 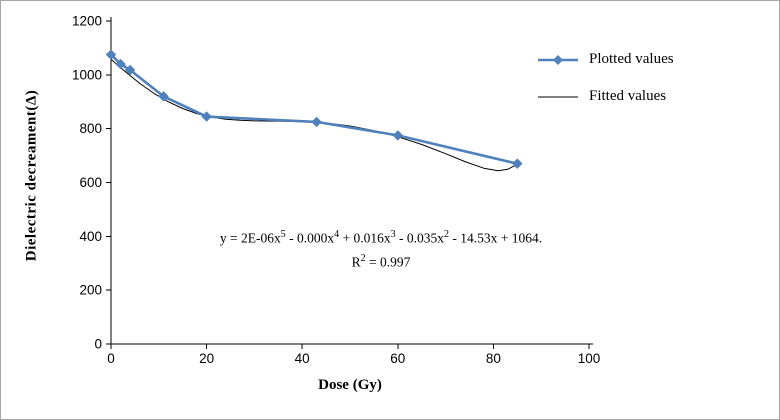 What do you see at coordinates (493, 358) in the screenshot?
I see `svg-text: 80` at bounding box center [493, 358].